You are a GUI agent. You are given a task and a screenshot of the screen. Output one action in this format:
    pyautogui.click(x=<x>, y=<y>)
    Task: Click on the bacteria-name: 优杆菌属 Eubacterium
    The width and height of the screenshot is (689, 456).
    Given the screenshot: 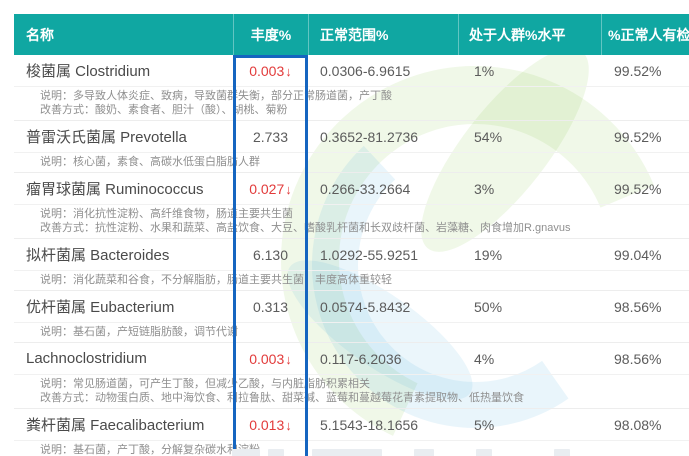 What is the action you would take?
    pyautogui.click(x=100, y=307)
    